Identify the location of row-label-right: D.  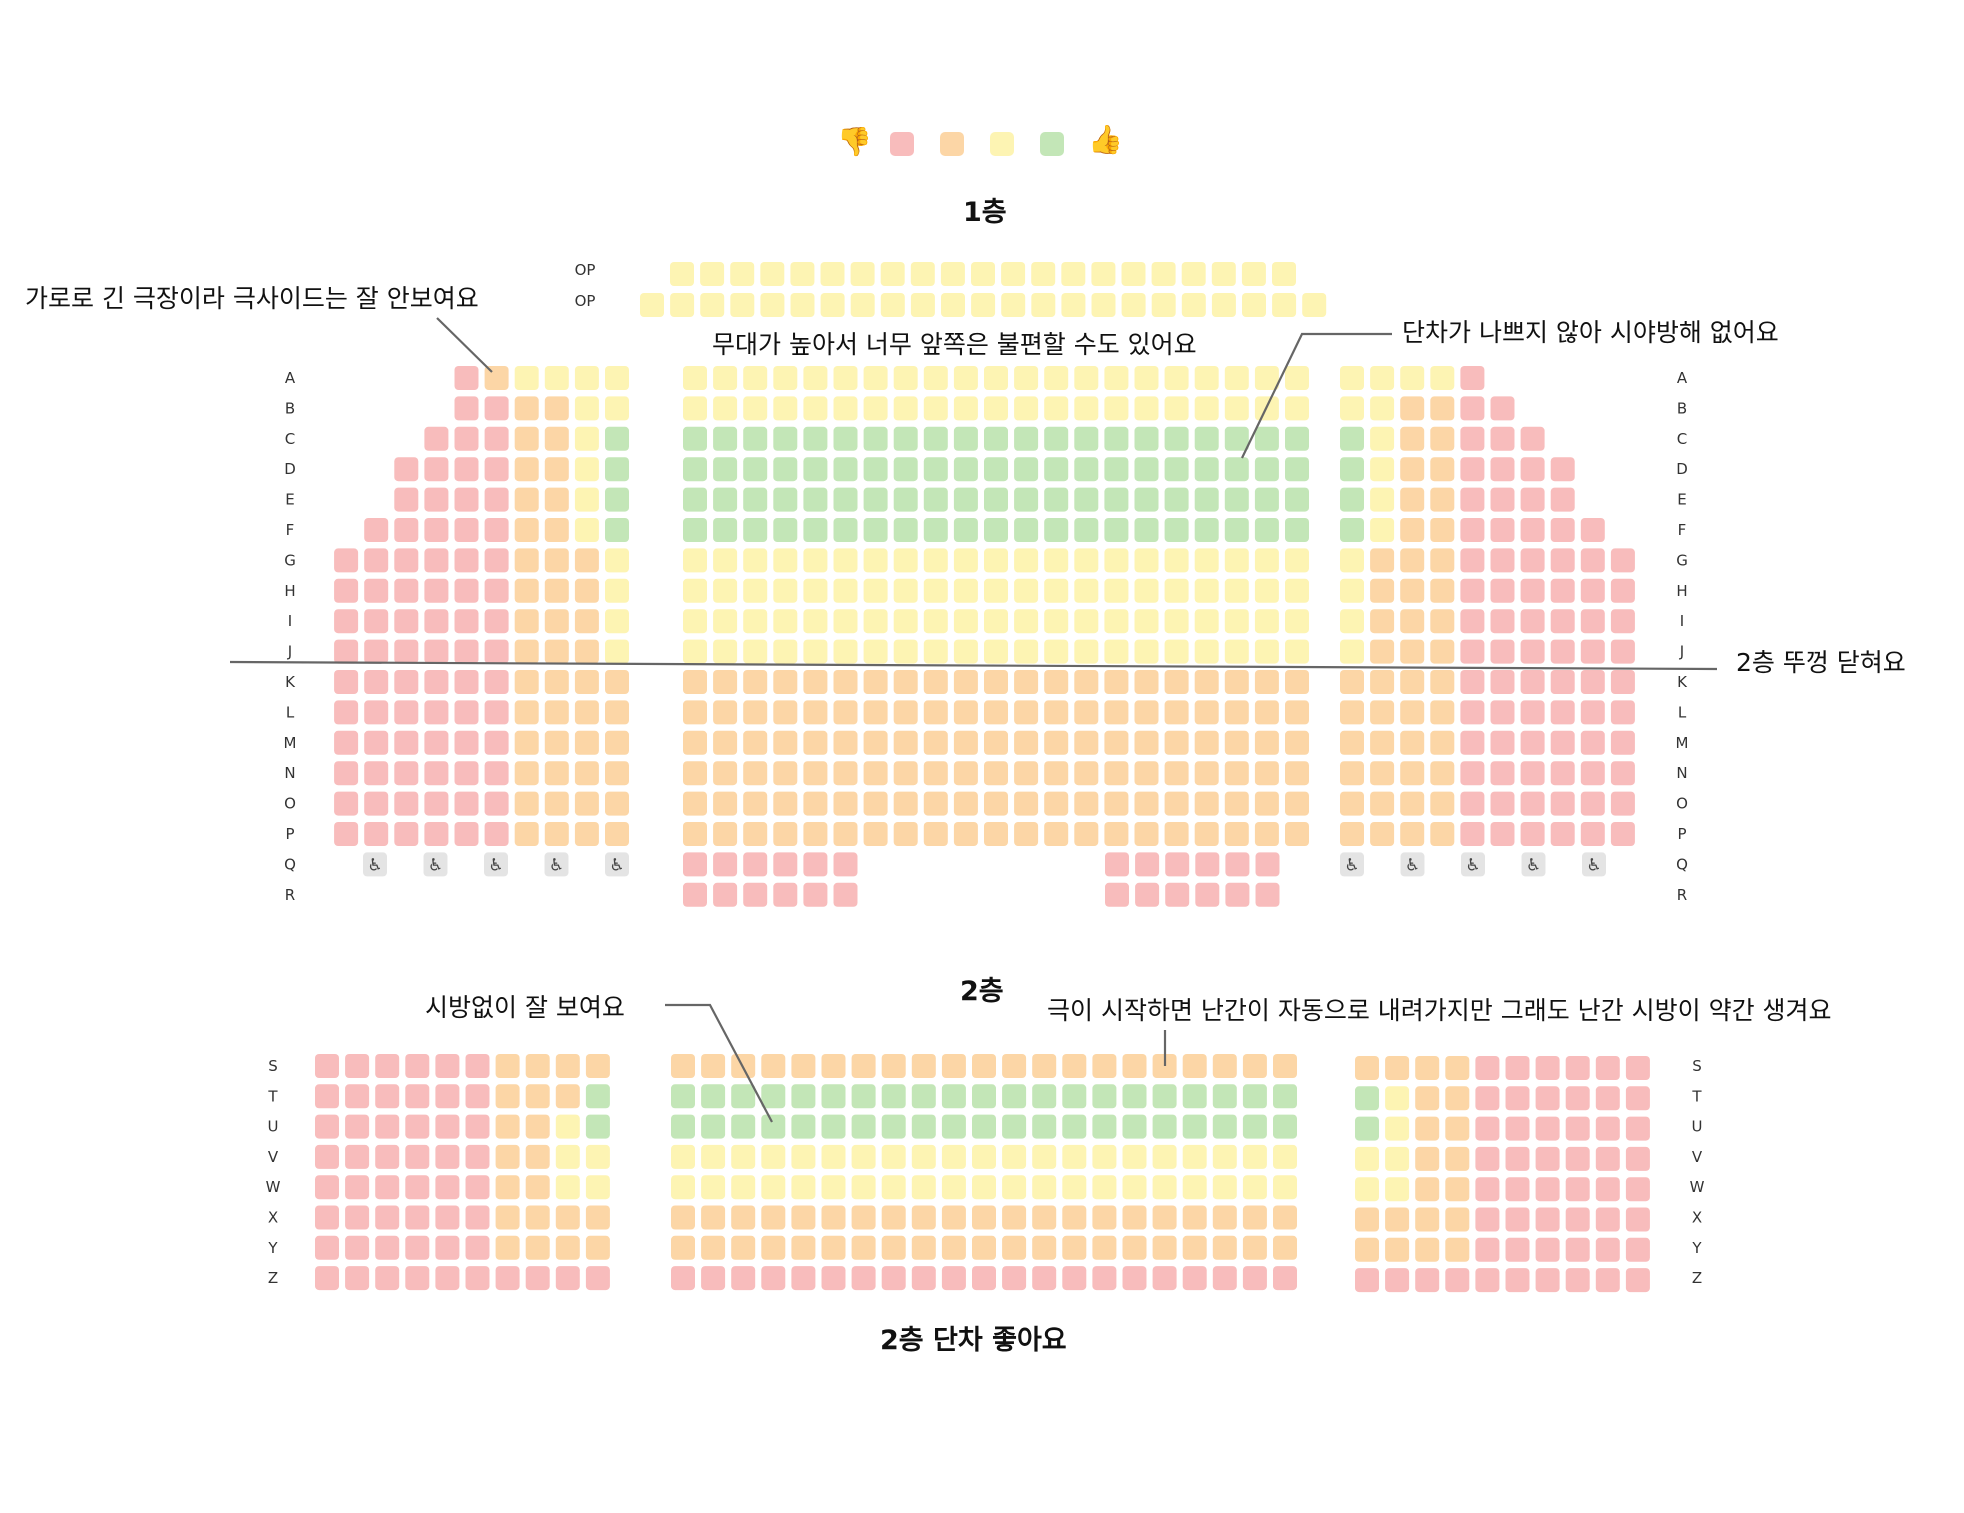
(1682, 469).